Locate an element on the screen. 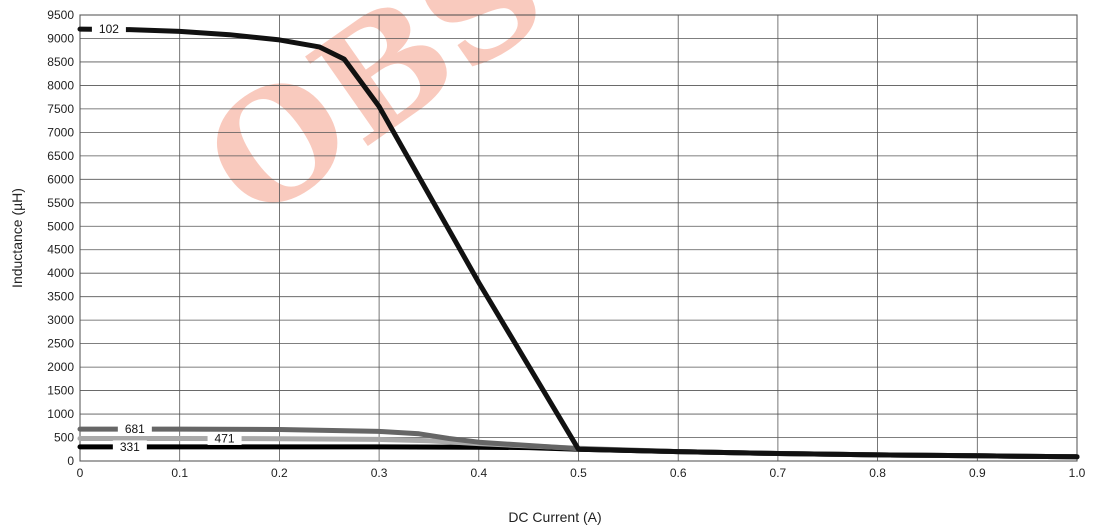 Image resolution: width=1093 pixels, height=529 pixels. y-tick-label: 3500 is located at coordinates (60, 297).